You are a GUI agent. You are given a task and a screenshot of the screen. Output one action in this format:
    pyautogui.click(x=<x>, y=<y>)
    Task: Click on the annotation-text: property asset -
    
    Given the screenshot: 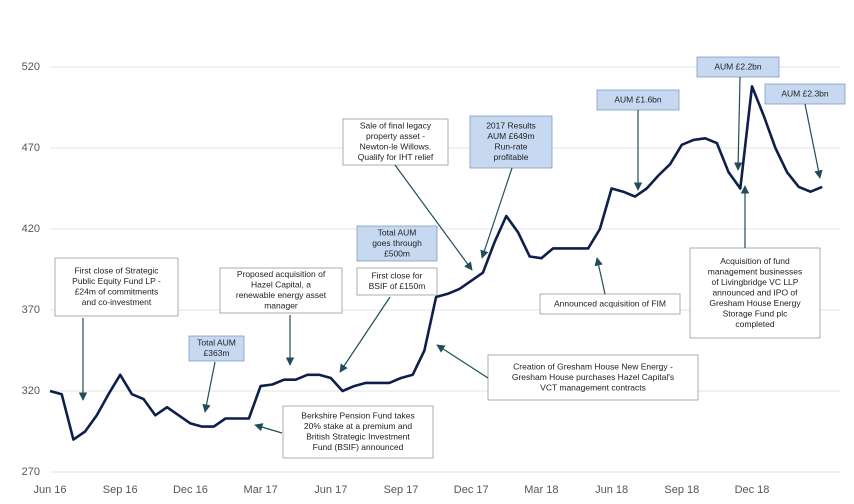 What is the action you would take?
    pyautogui.click(x=395, y=136)
    